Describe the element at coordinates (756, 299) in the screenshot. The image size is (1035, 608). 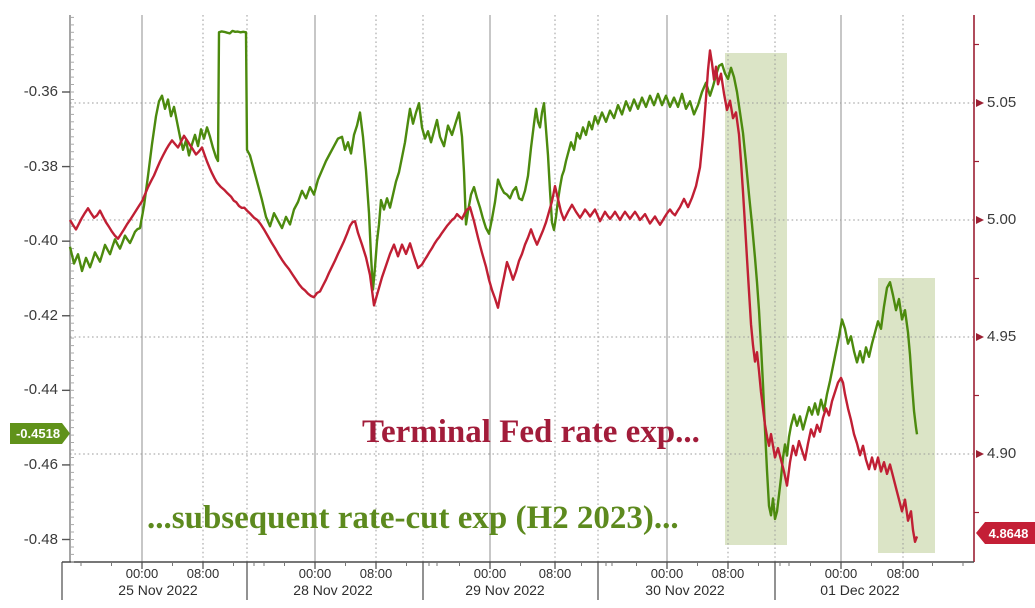
I see `highlight-band` at that location.